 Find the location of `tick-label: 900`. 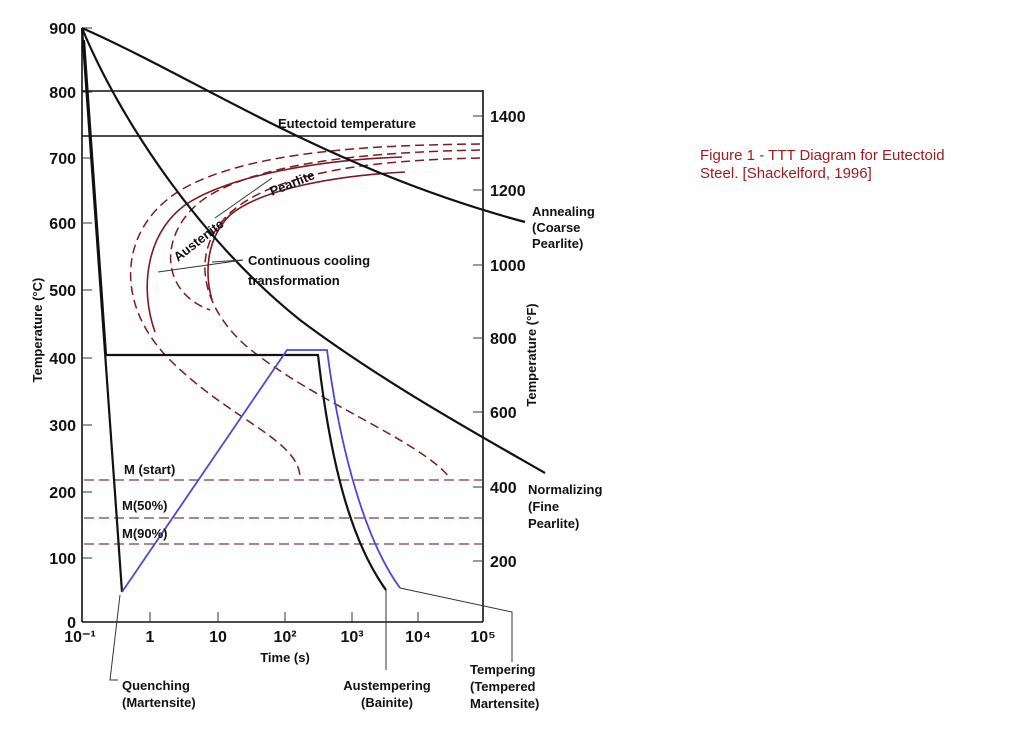

tick-label: 900 is located at coordinates (62, 29).